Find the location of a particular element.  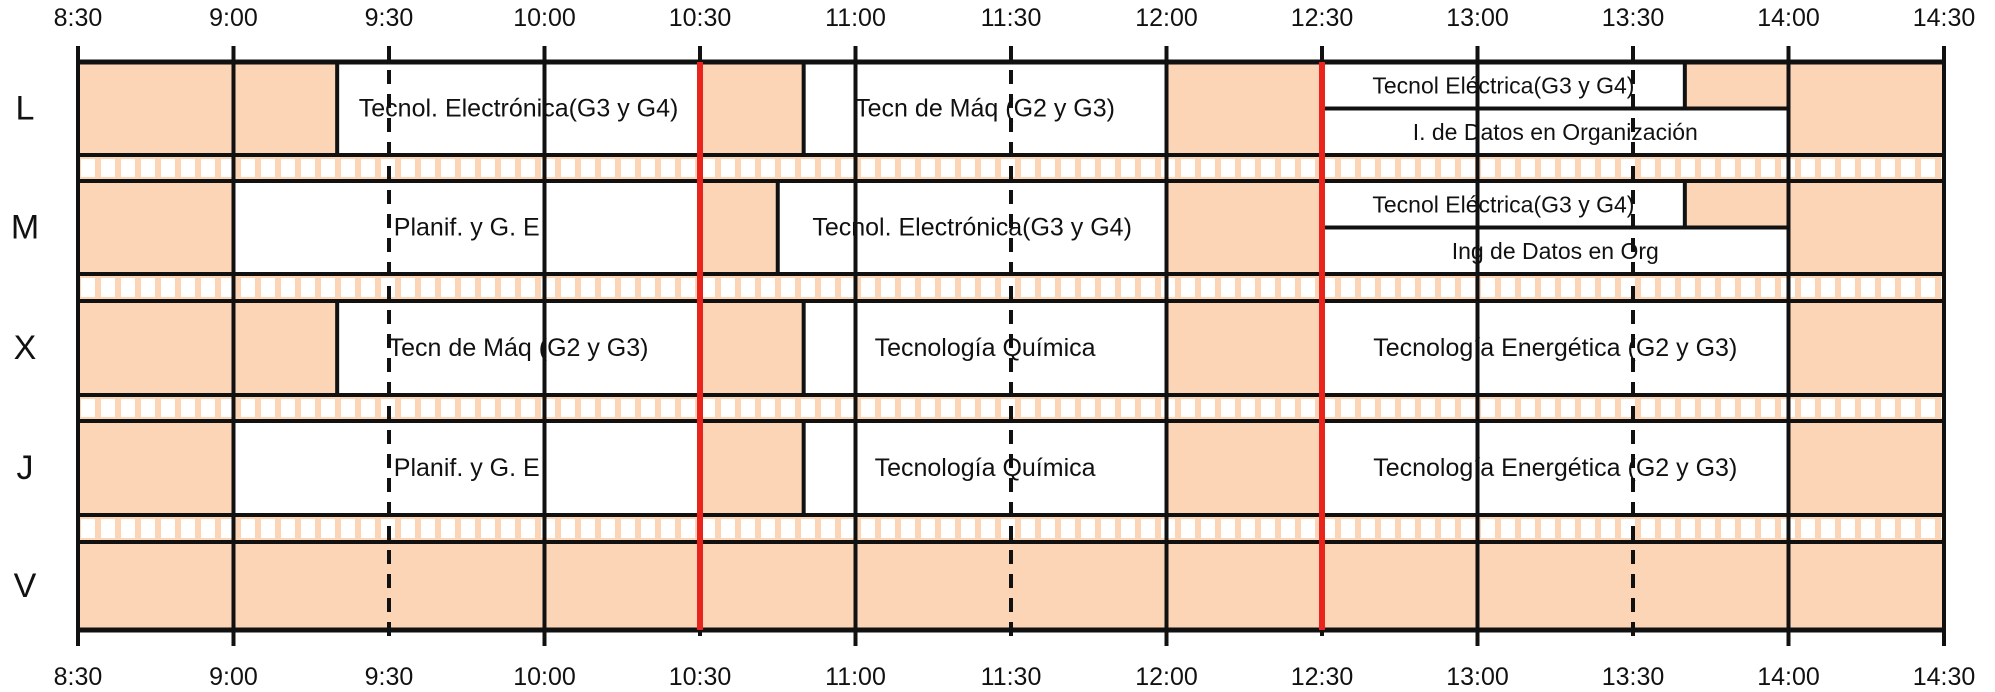

time-label-bottom: 14:00 is located at coordinates (1788, 677).